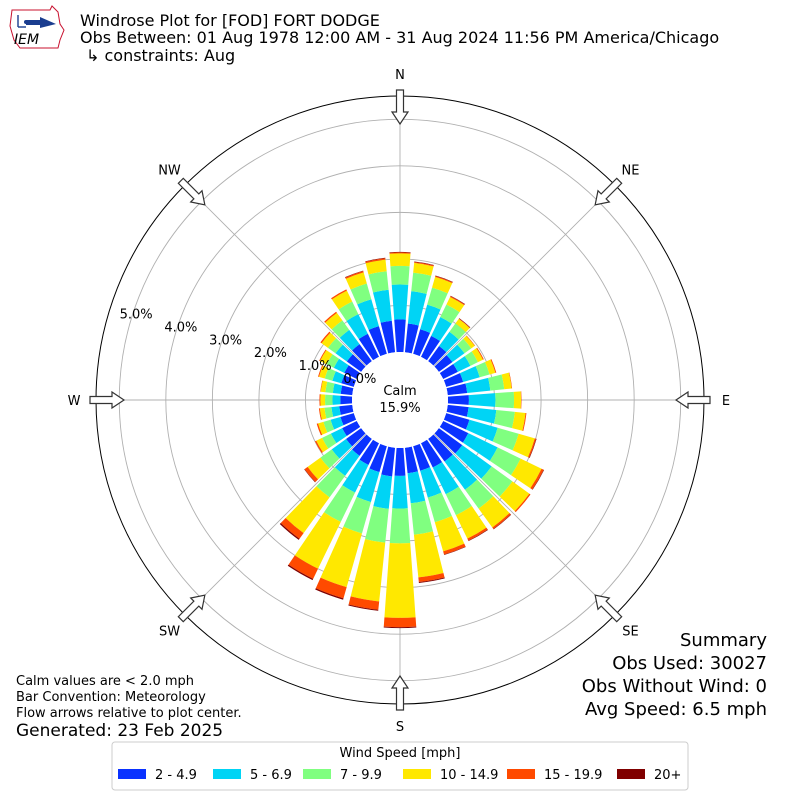 The height and width of the screenshot is (800, 800). I want to click on legend-label: 20+, so click(667, 775).